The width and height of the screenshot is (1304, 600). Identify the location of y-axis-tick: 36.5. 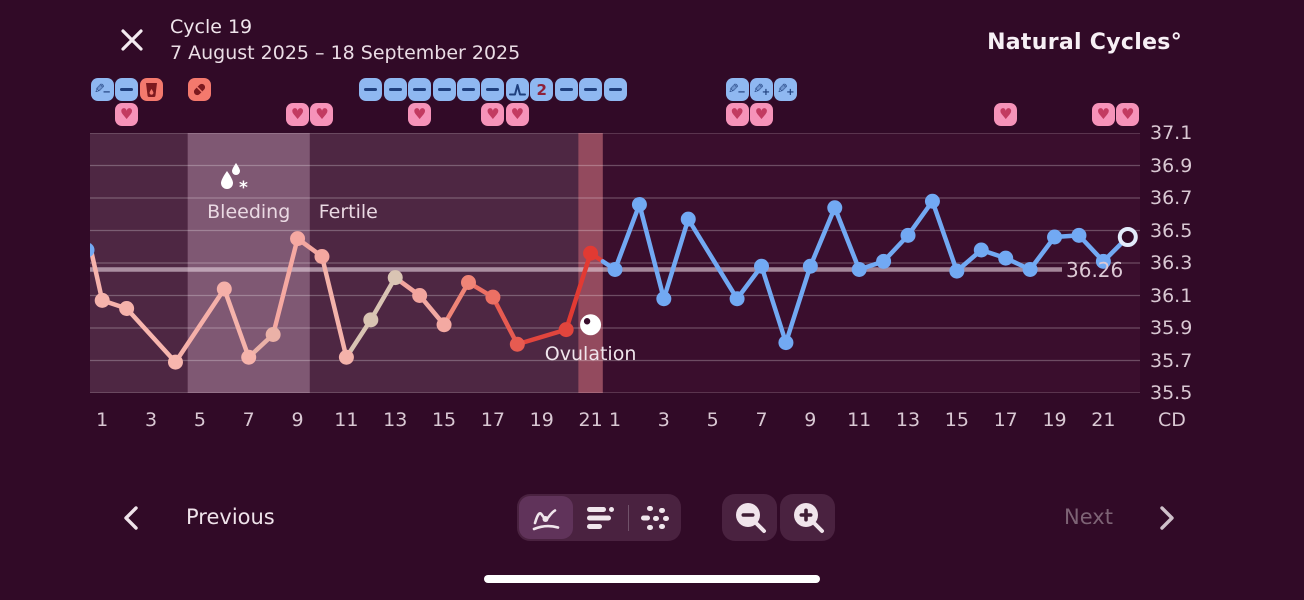
(1171, 230).